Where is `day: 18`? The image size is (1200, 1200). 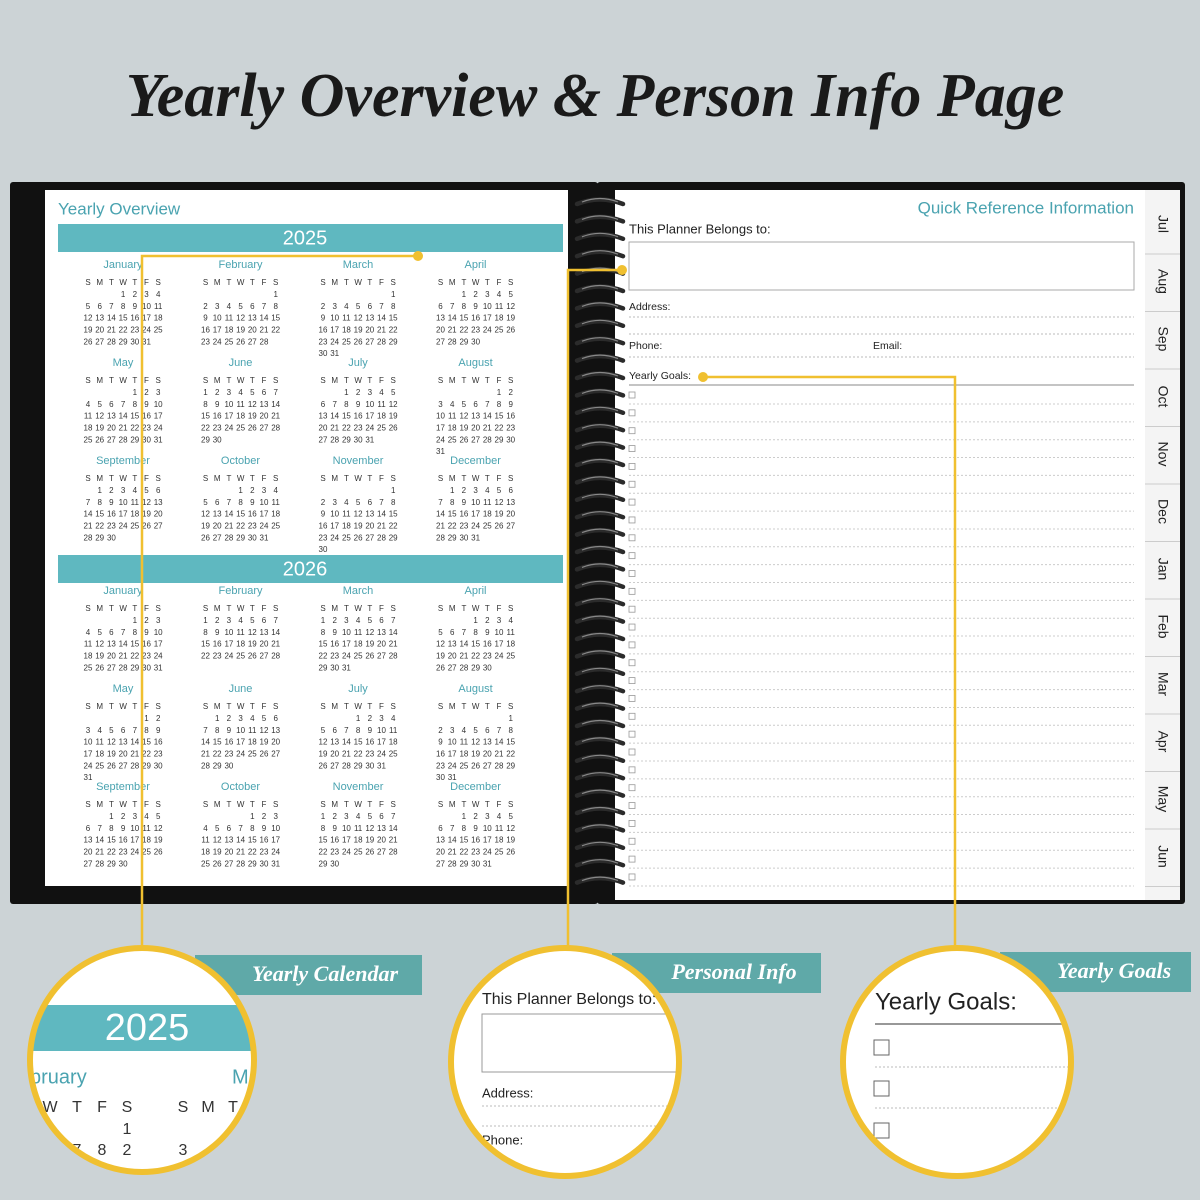
day: 18 is located at coordinates (499, 318).